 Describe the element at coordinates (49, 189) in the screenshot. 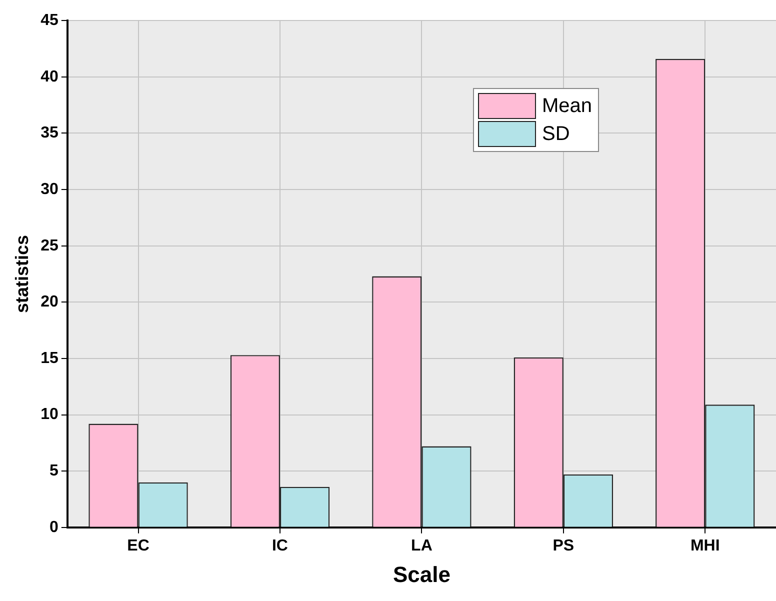

I see `y-tick-label: 30` at that location.